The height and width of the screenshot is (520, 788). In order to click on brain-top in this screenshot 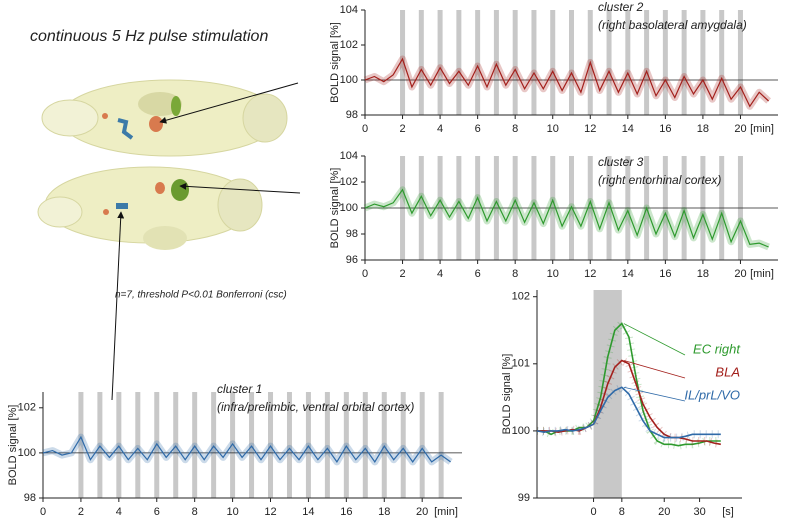, I will do `click(164, 118)`.